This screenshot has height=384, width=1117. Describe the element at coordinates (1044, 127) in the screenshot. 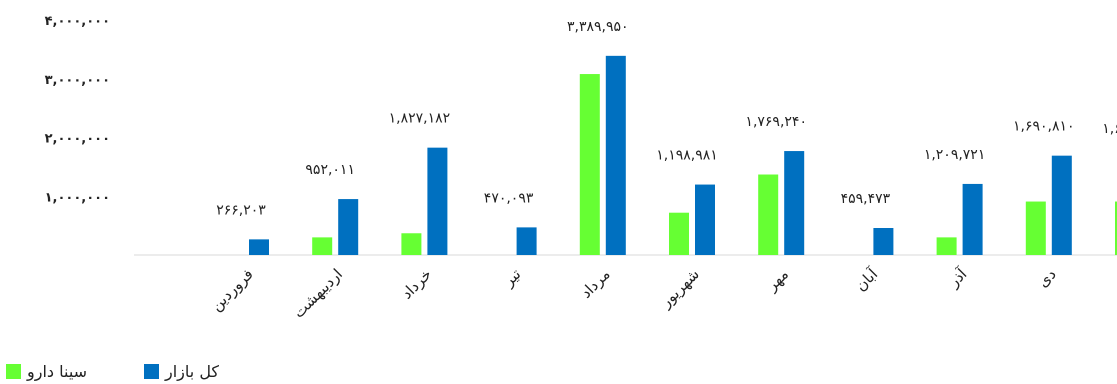

I see `data-label: ۱,۶۹۰,۸۱۰` at that location.